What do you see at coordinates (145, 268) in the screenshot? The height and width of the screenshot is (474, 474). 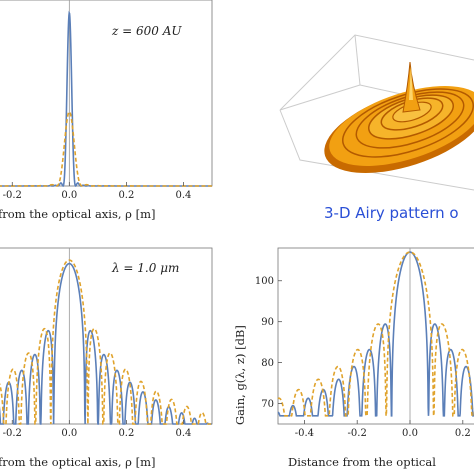 I see `annotation-lambda: λ = 1.0 μm` at bounding box center [145, 268].